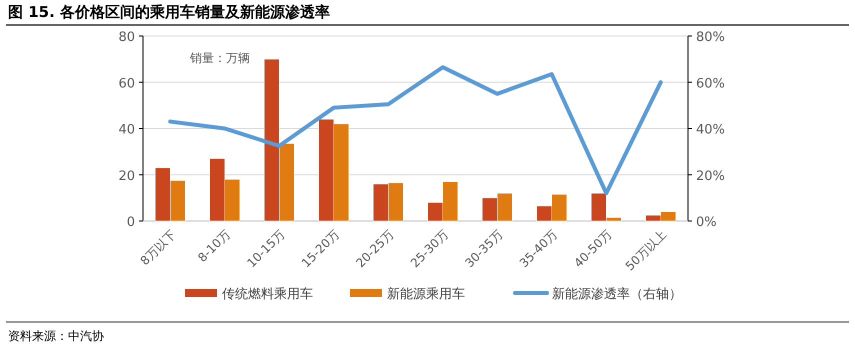 Image resolution: width=855 pixels, height=346 pixels. Describe the element at coordinates (126, 84) in the screenshot. I see `y-tick-label: 60` at that location.